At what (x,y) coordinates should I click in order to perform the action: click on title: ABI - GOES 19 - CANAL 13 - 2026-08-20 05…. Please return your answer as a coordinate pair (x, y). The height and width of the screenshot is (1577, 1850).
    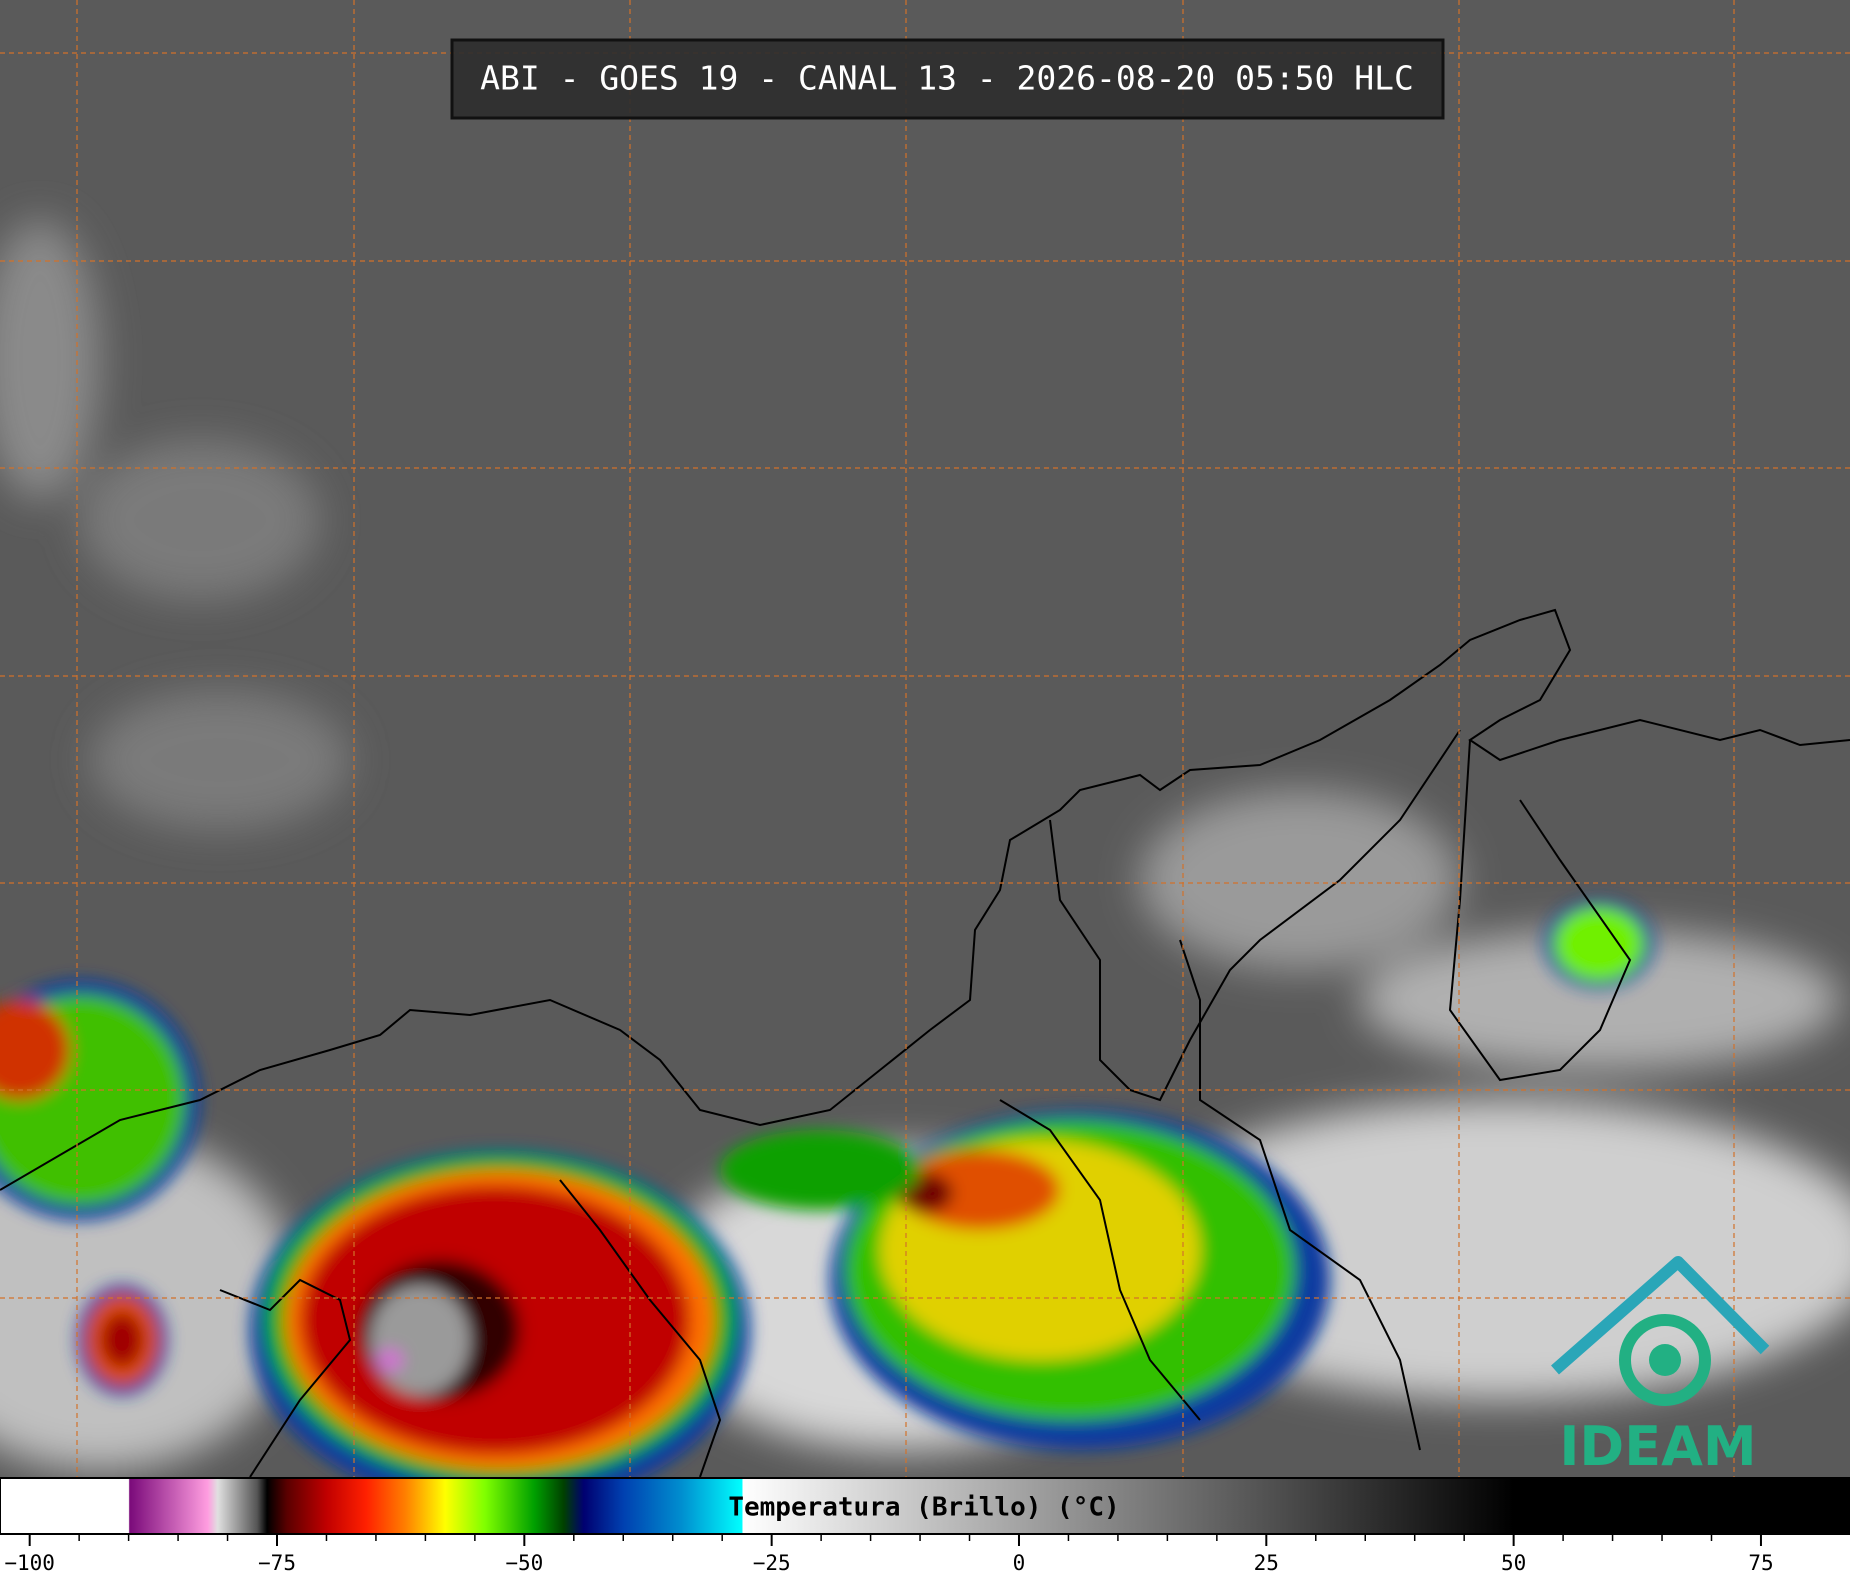
    Looking at the image, I should click on (947, 78).